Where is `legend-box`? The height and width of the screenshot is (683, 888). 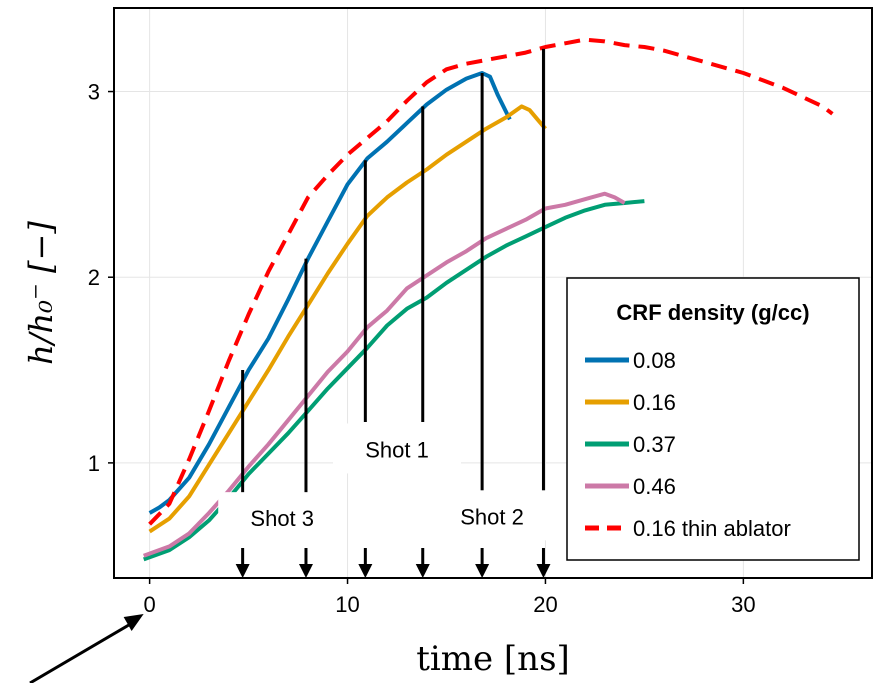
legend-box is located at coordinates (713, 419).